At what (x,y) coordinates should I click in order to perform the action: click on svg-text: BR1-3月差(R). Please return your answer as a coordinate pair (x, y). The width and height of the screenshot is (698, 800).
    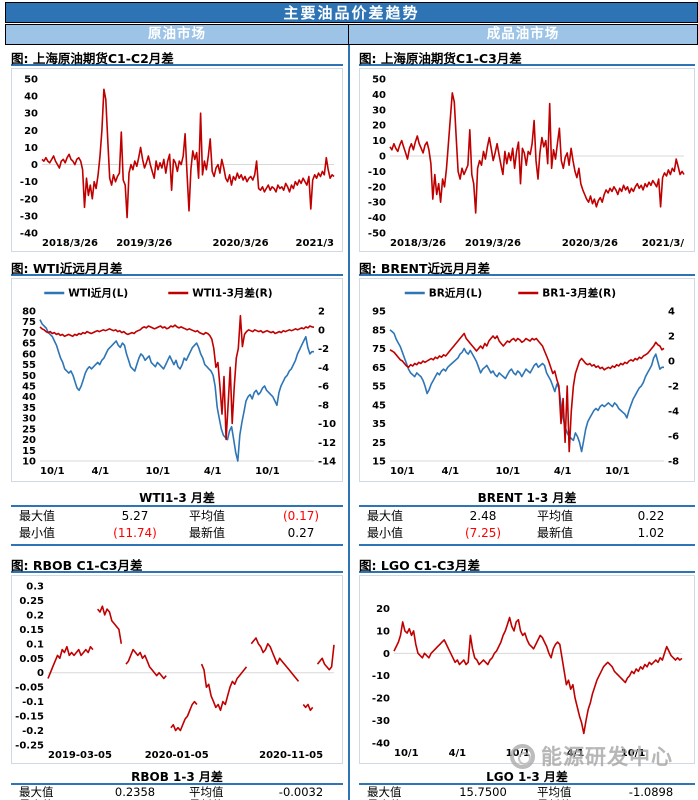
    Looking at the image, I should click on (579, 293).